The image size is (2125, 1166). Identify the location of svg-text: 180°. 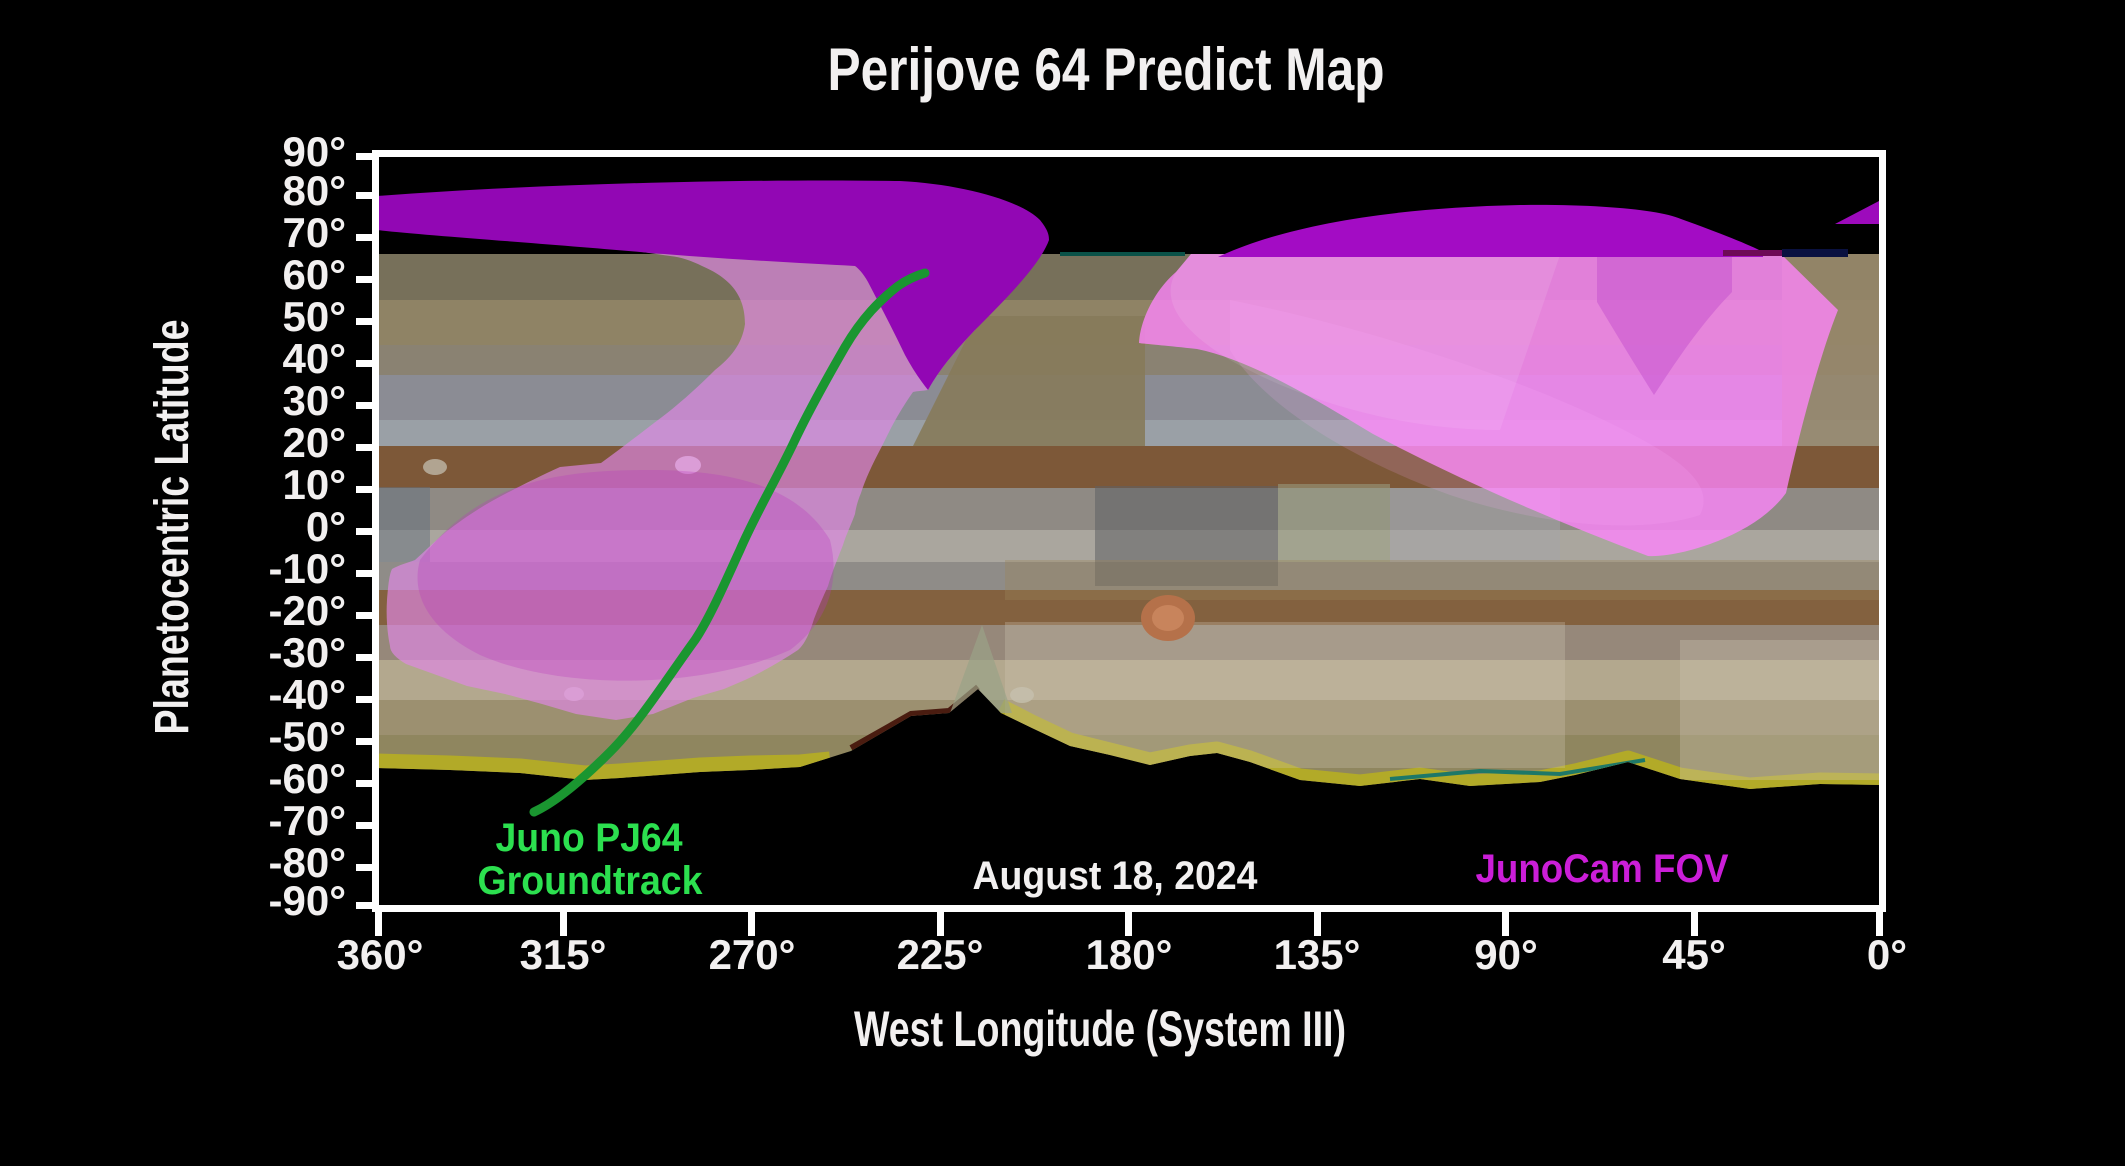
(1129, 954).